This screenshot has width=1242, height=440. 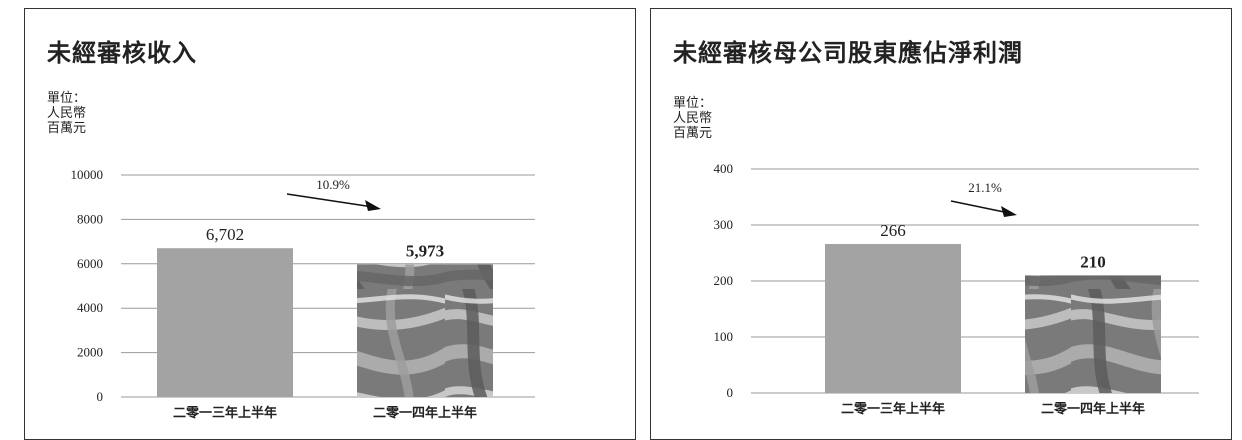 What do you see at coordinates (90, 352) in the screenshot?
I see `y-tick-label: 2000` at bounding box center [90, 352].